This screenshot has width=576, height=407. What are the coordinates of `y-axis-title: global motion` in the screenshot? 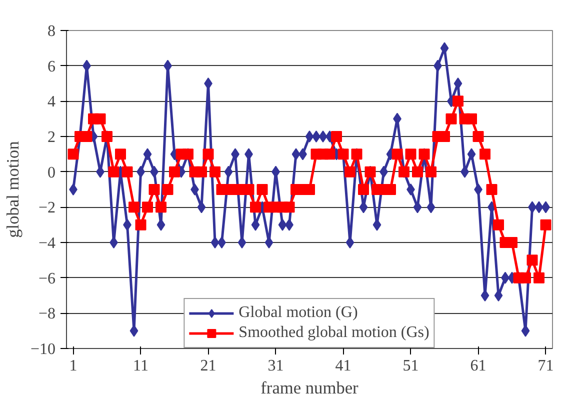 It's located at (12, 189).